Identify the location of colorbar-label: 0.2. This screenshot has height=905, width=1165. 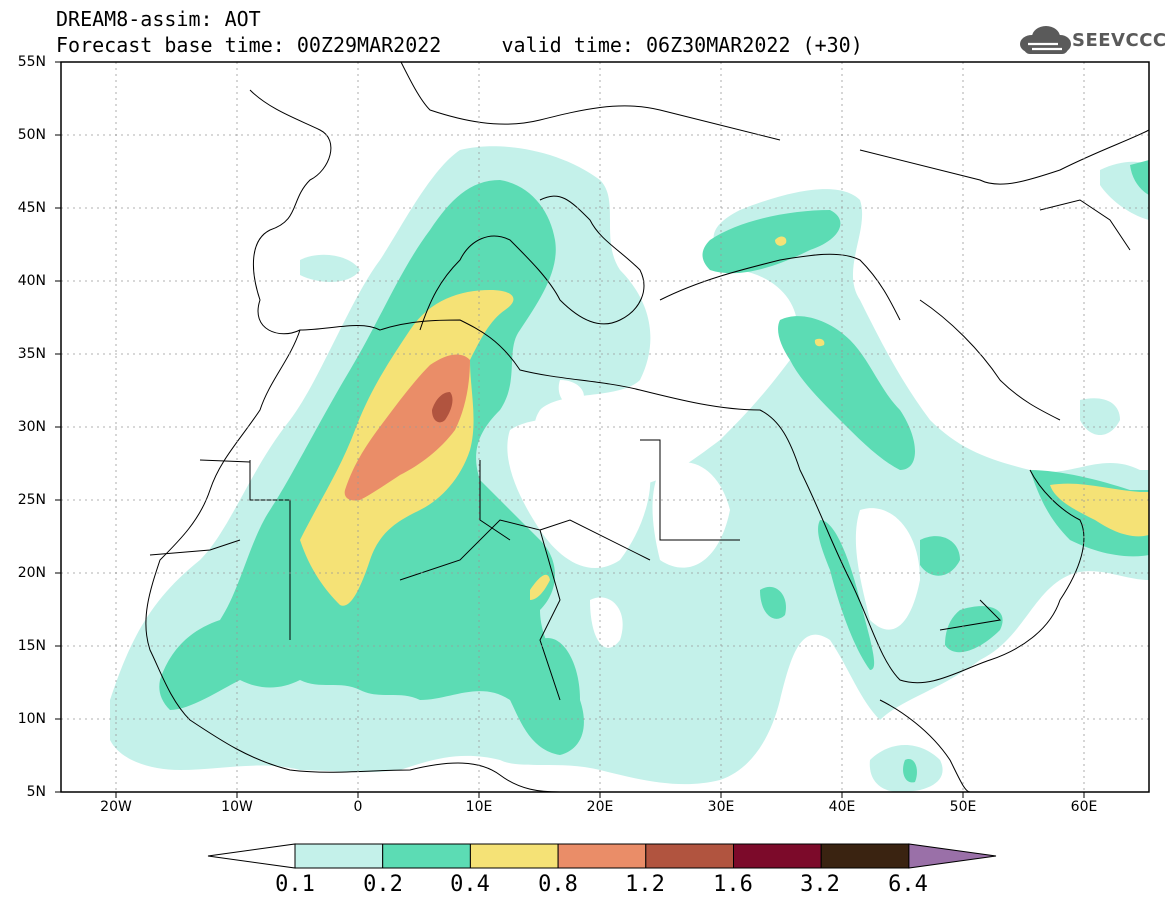
(383, 884).